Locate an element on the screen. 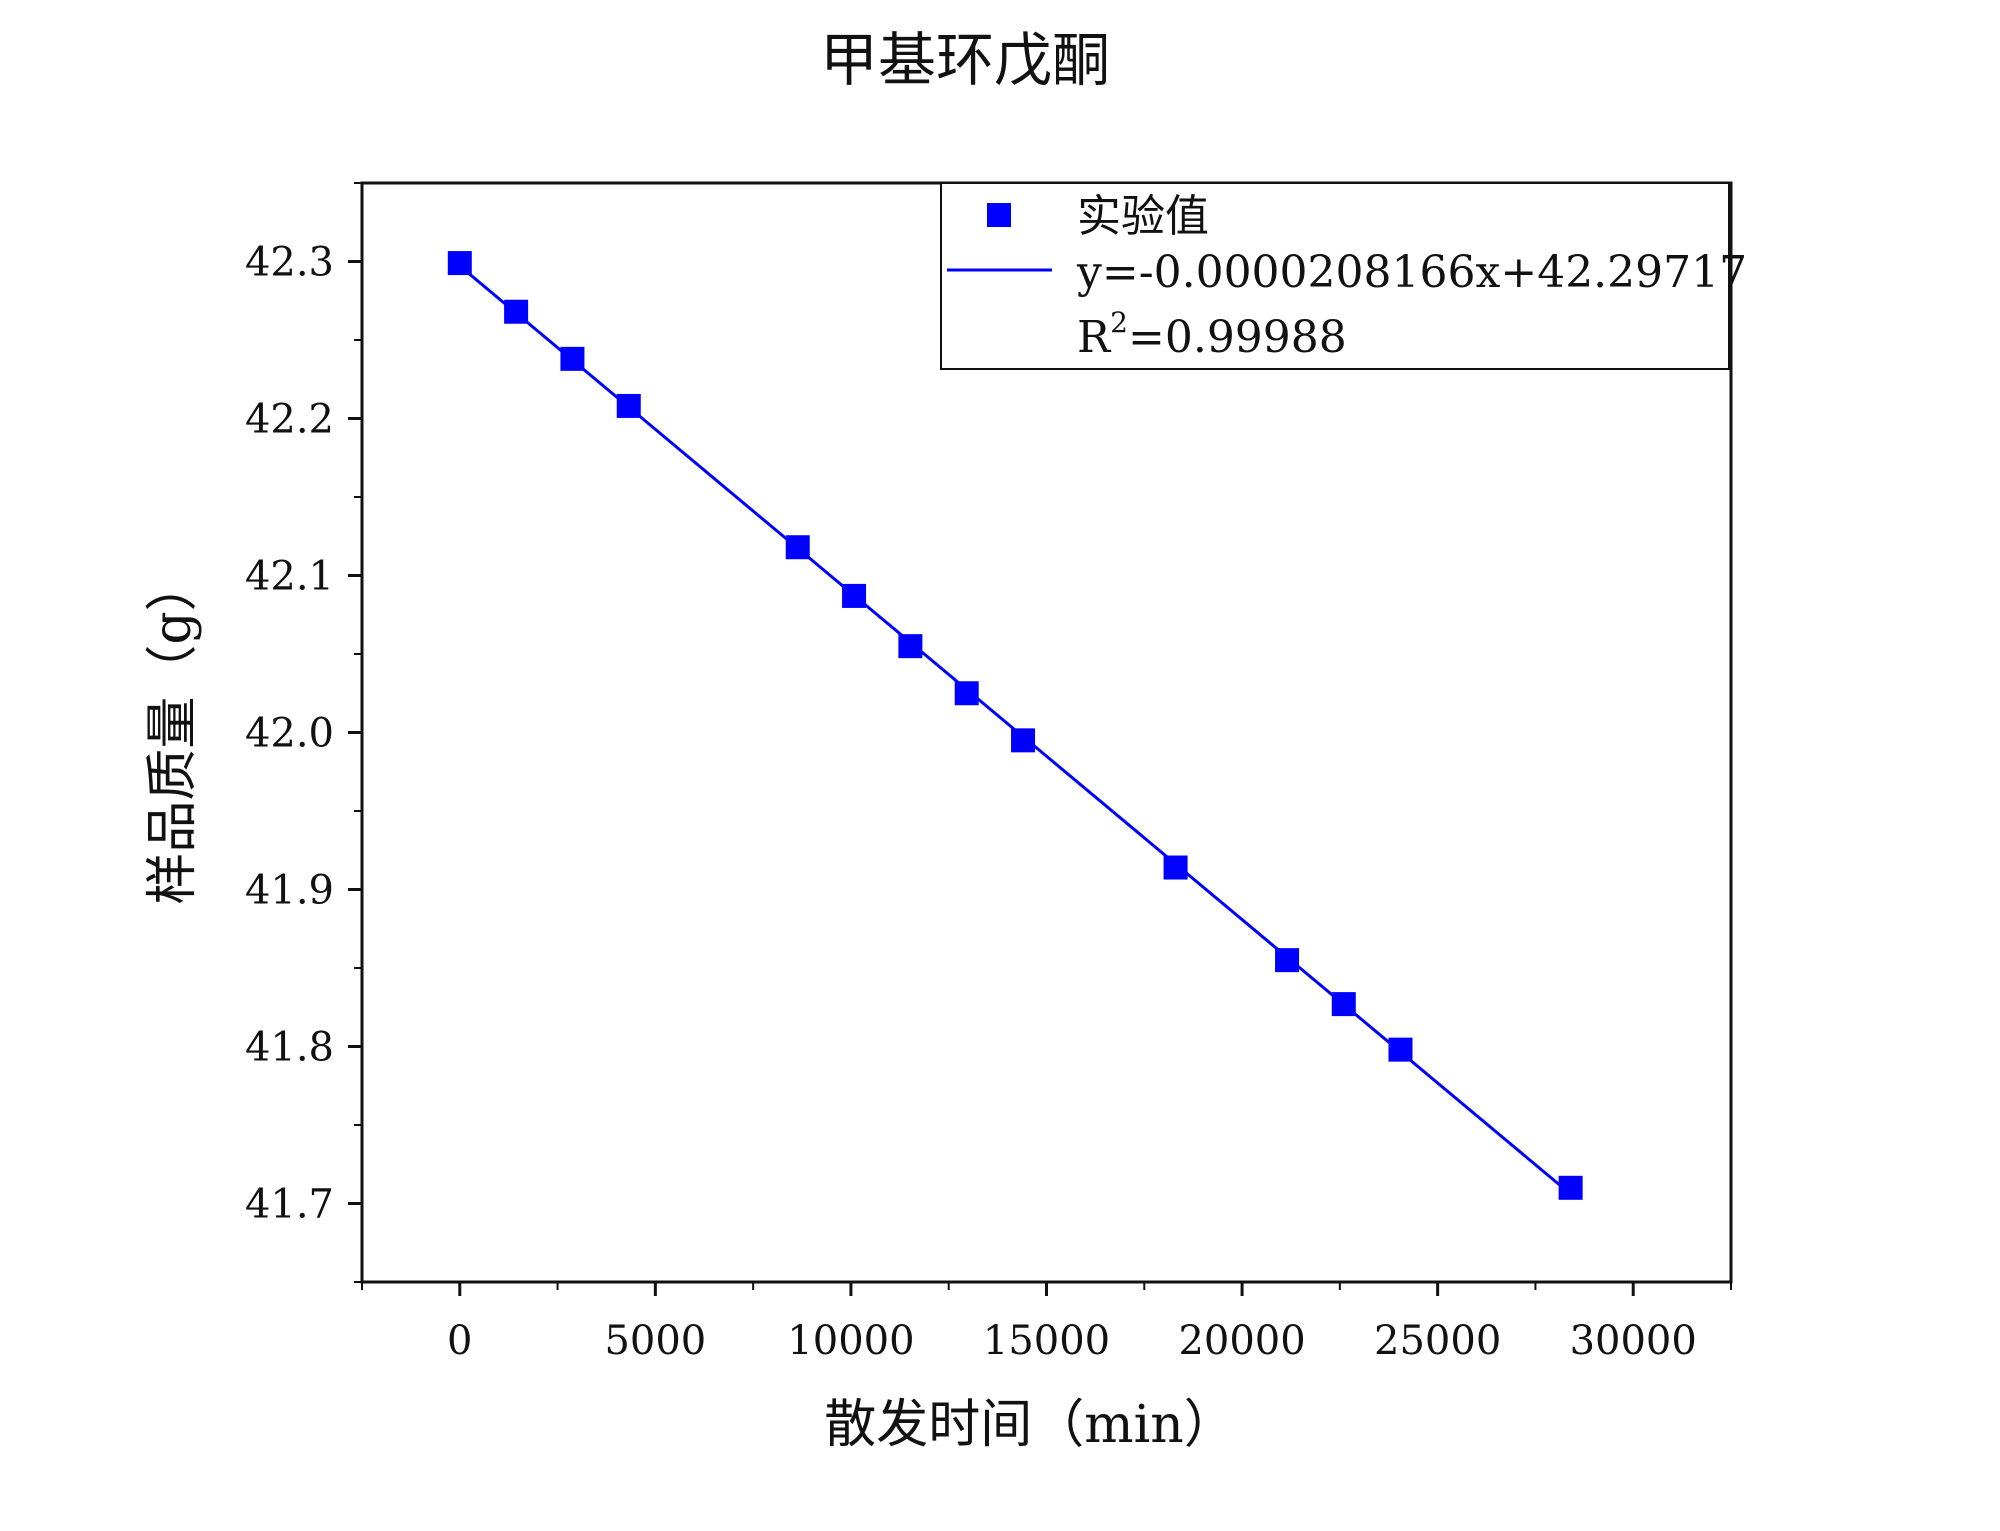 Image resolution: width=2000 pixels, height=1531 pixels. x-axis-title: 散发时间（min） is located at coordinates (1029, 1425).